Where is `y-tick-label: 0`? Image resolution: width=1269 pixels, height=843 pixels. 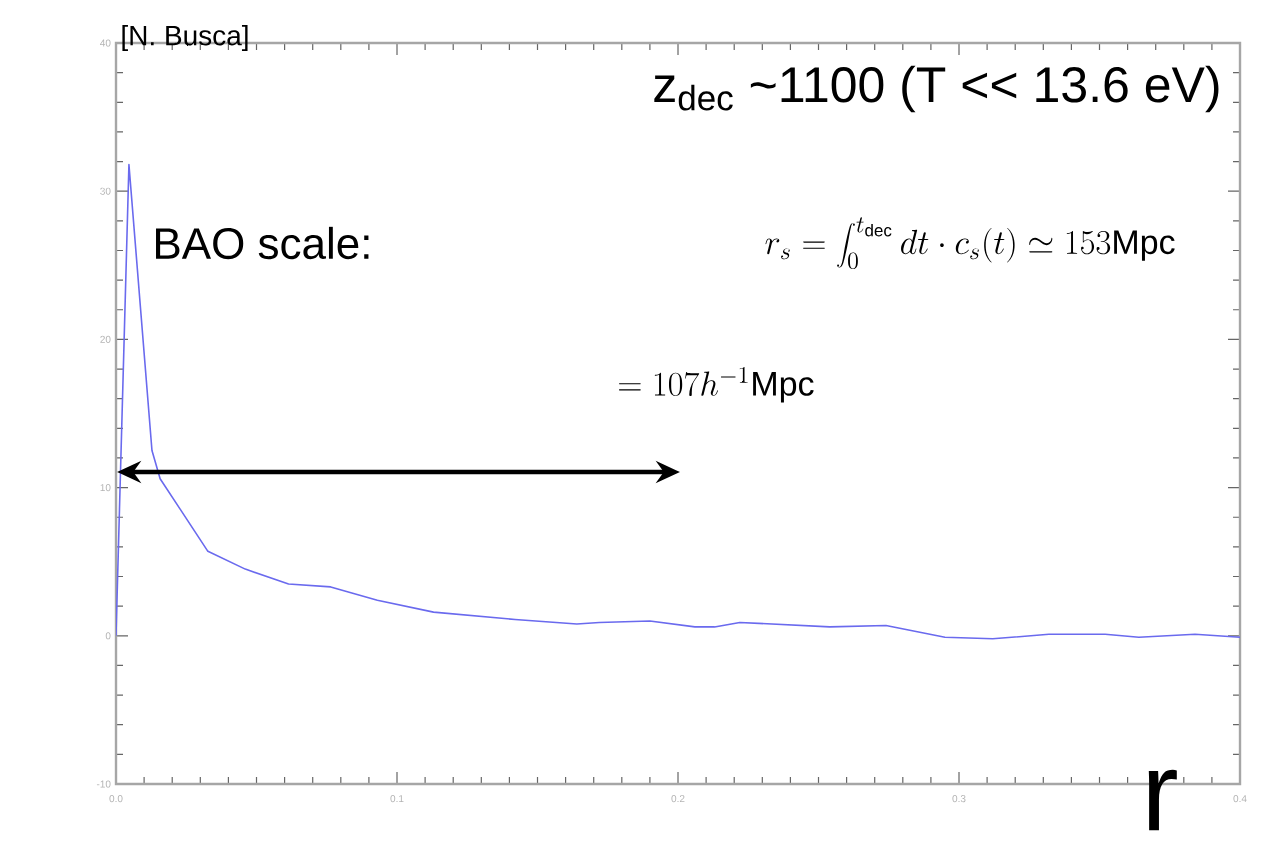 y-tick-label: 0 is located at coordinates (108, 636).